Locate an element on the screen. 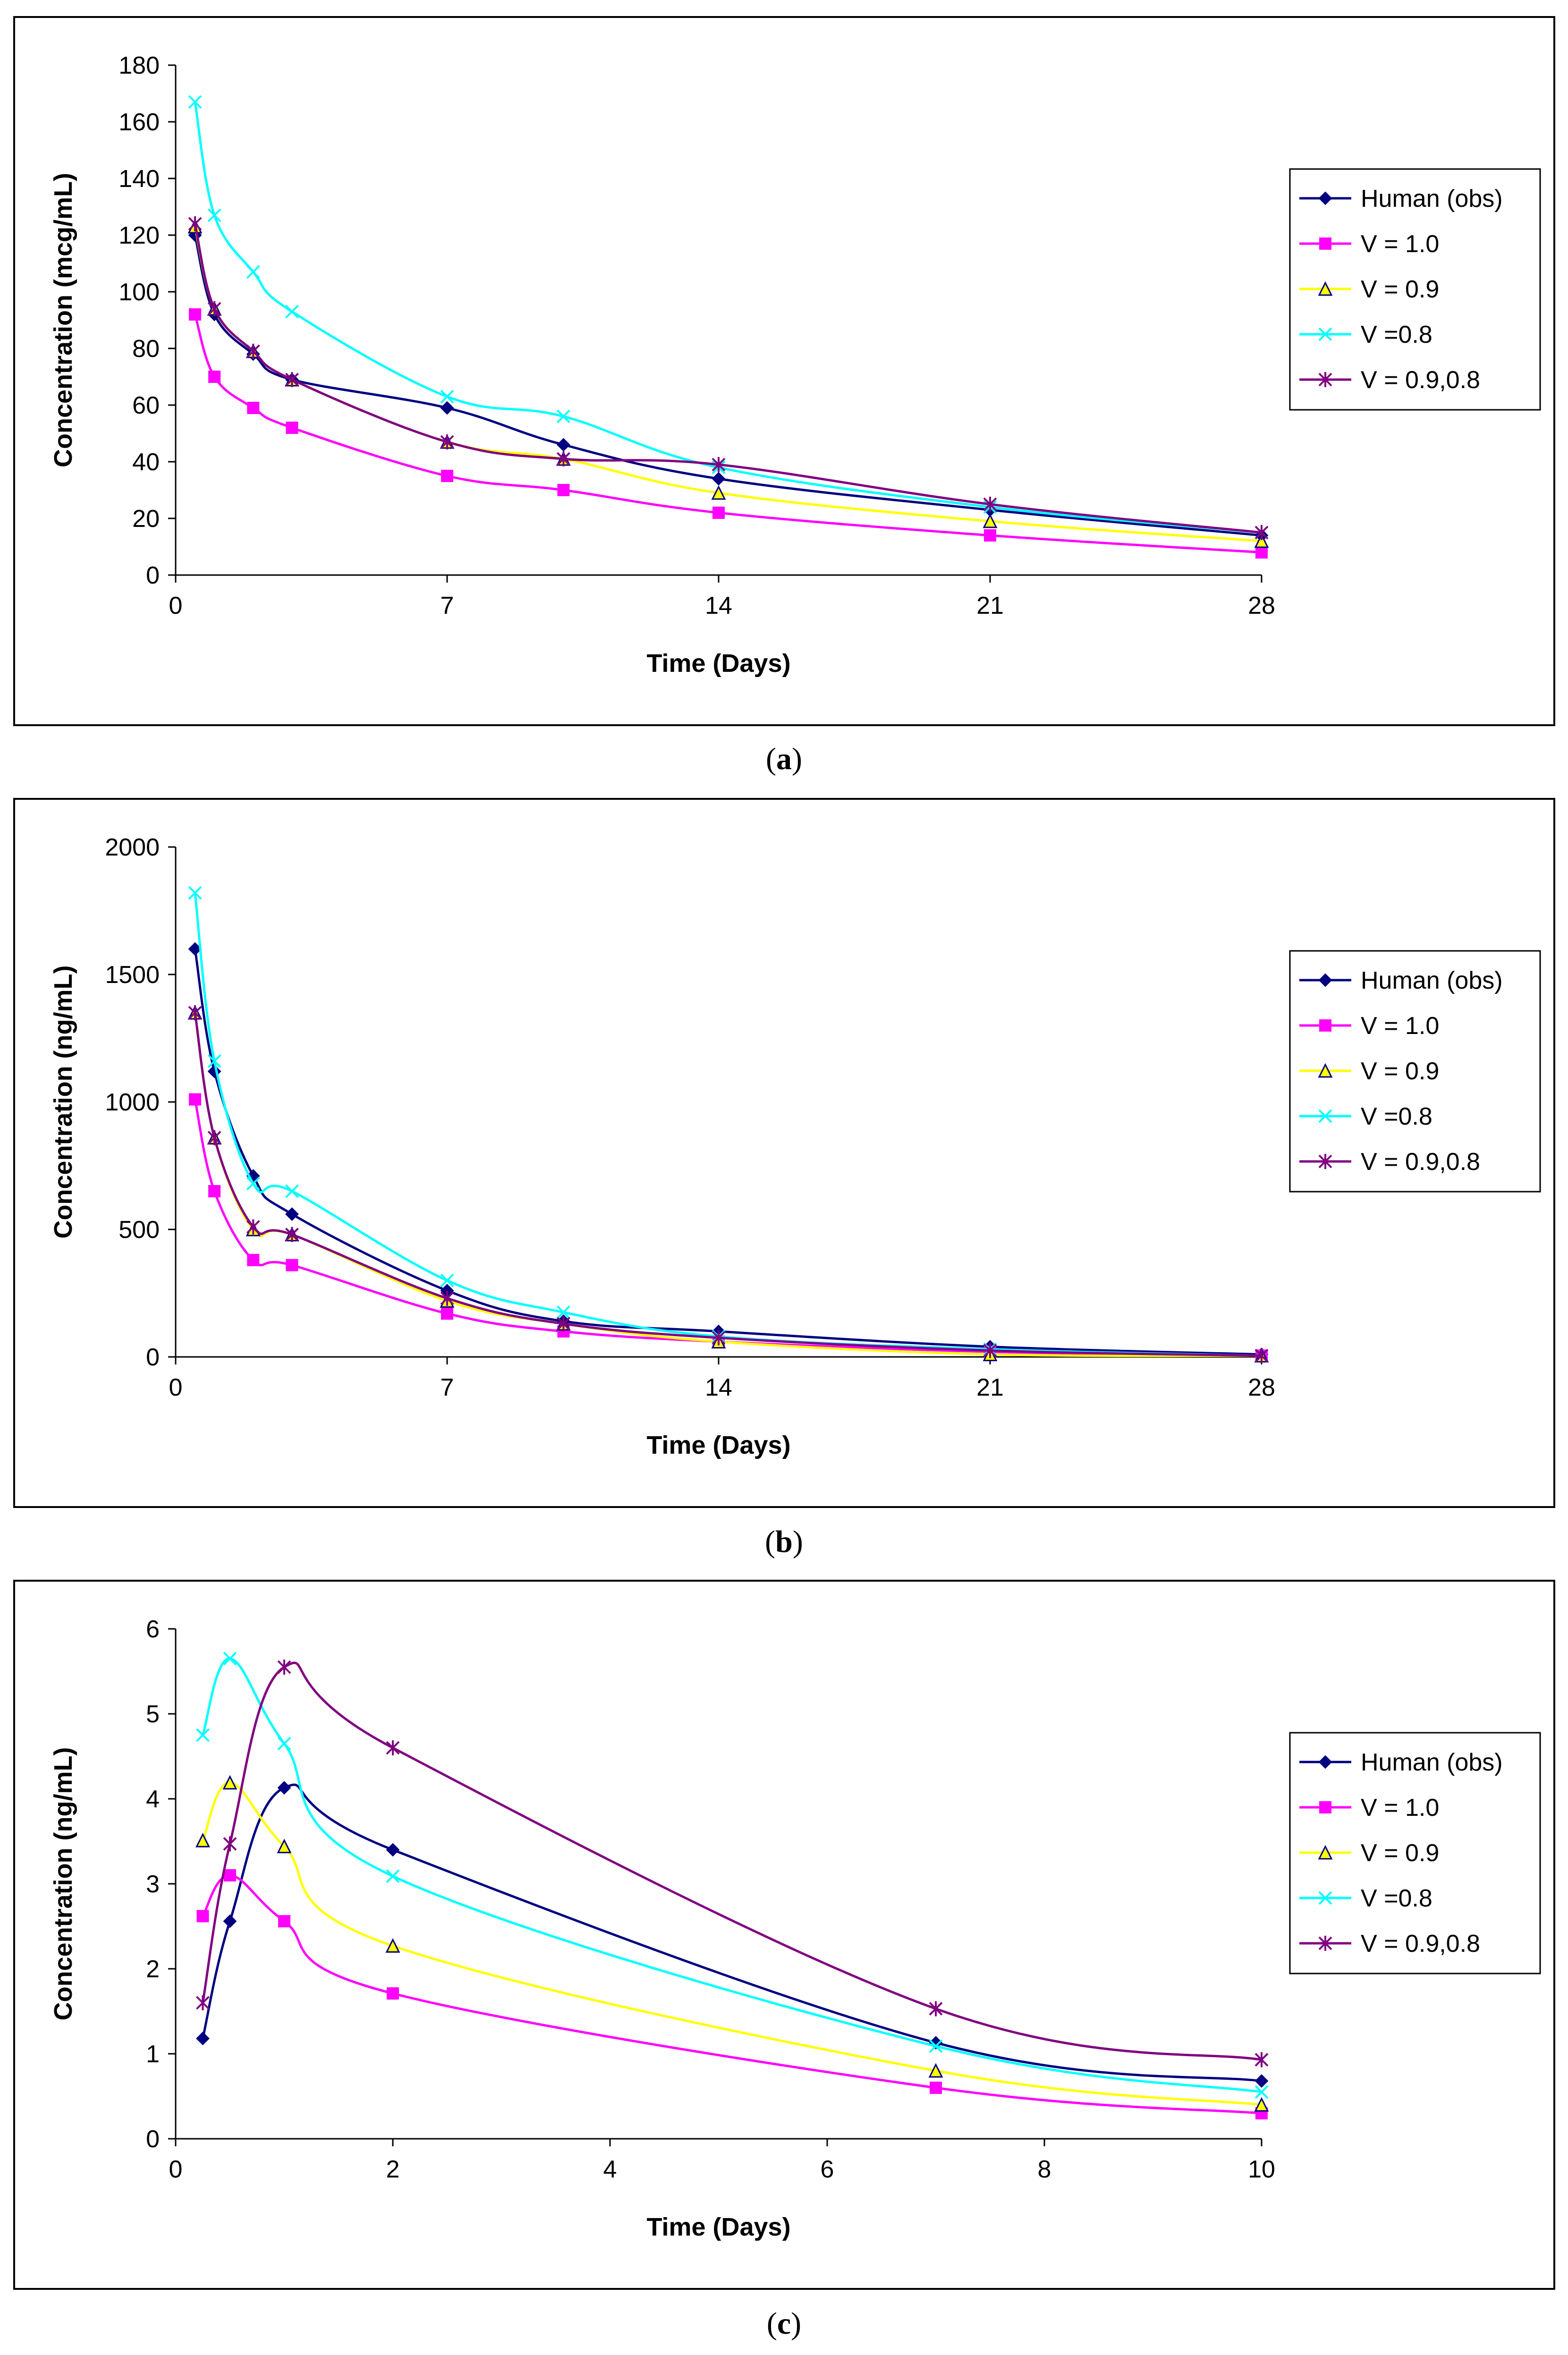 The width and height of the screenshot is (1568, 2355). chart-a-legend-label: V = 0.9,0.8 is located at coordinates (1420, 380).